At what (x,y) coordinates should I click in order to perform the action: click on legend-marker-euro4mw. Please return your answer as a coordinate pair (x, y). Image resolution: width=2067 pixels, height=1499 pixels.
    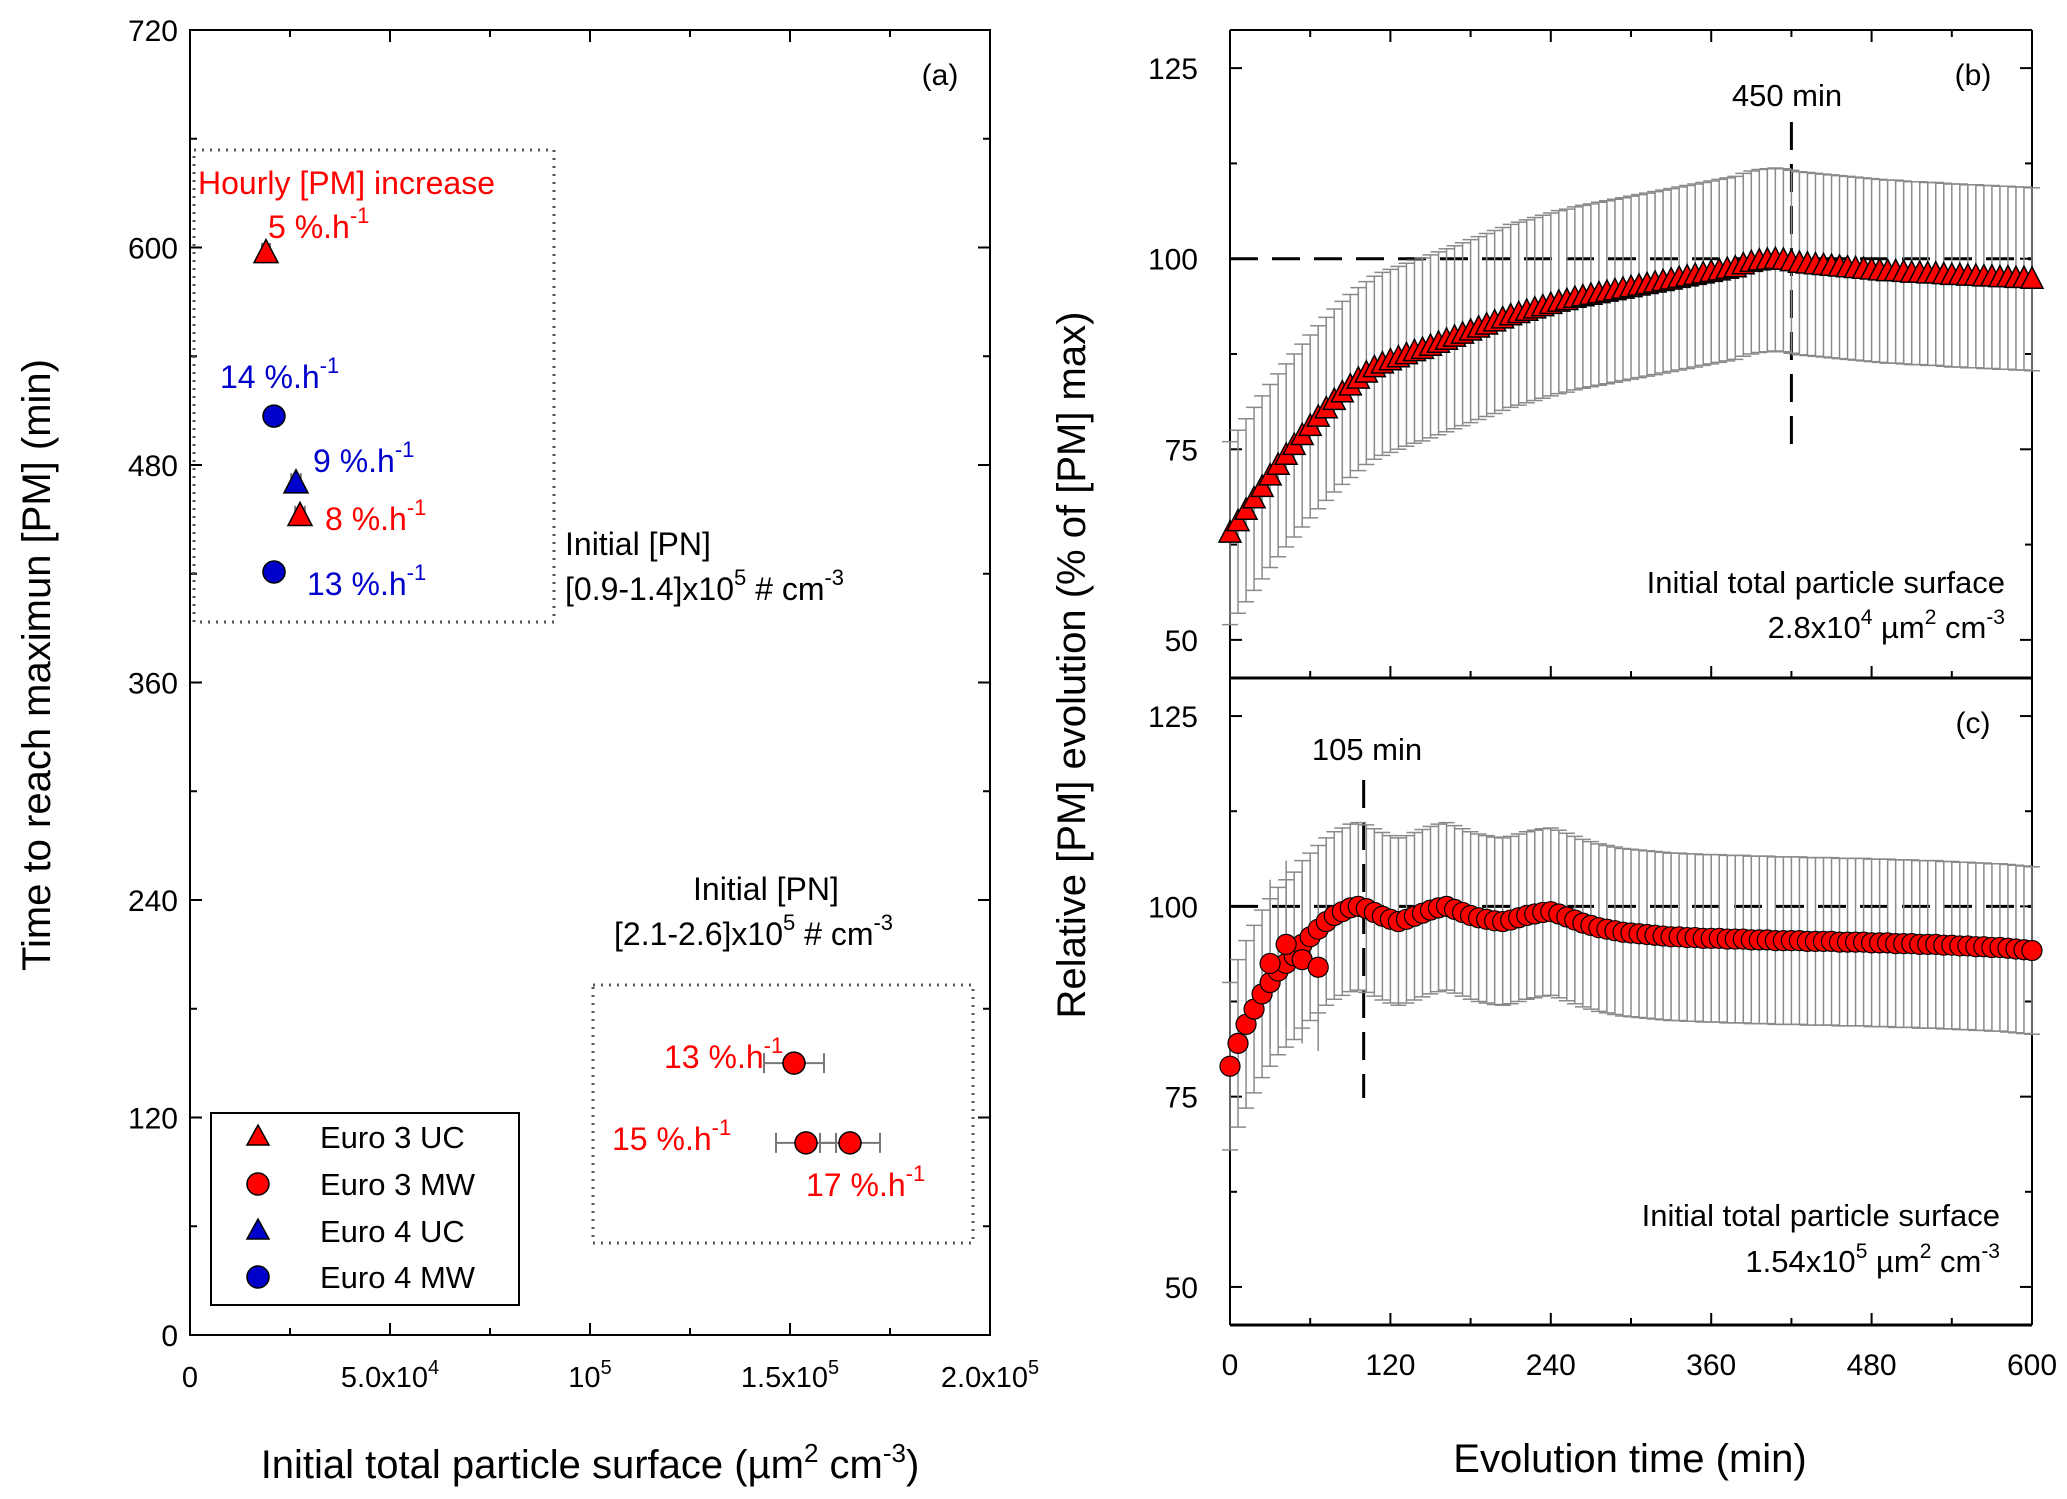
    Looking at the image, I should click on (258, 1277).